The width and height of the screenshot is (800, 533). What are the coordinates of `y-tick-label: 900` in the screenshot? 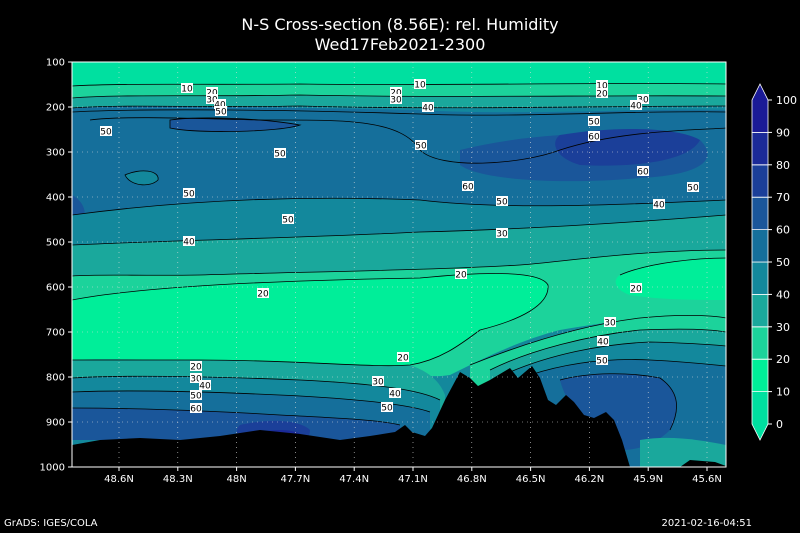 It's located at (55, 423).